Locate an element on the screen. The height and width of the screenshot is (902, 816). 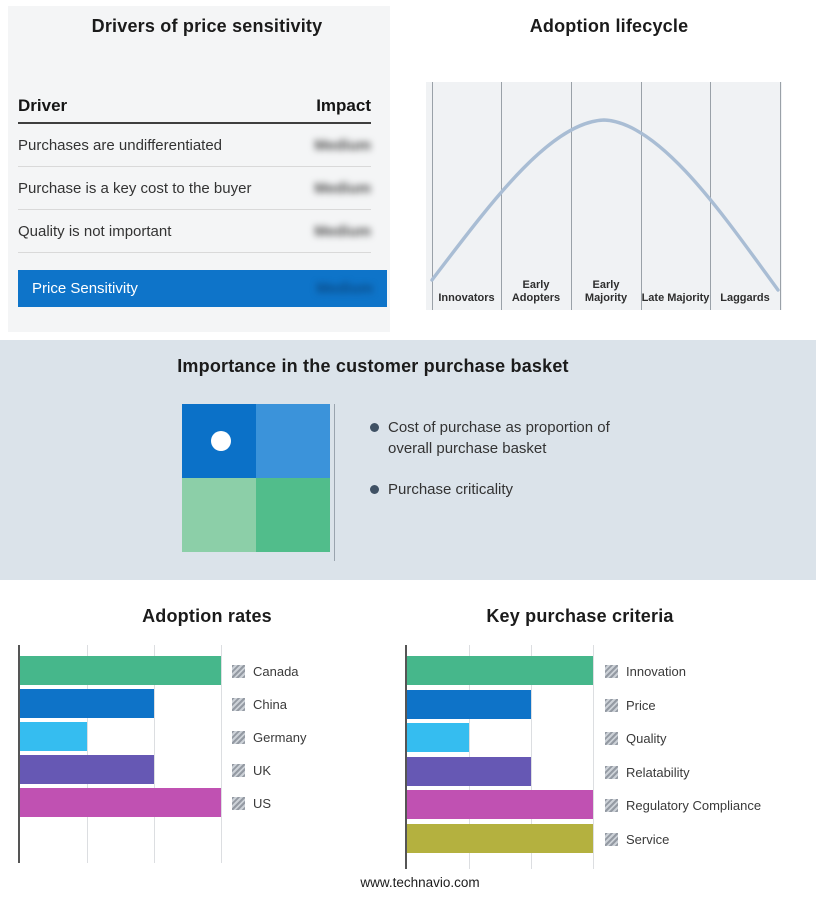
legend-item: Quality is located at coordinates (635, 738).